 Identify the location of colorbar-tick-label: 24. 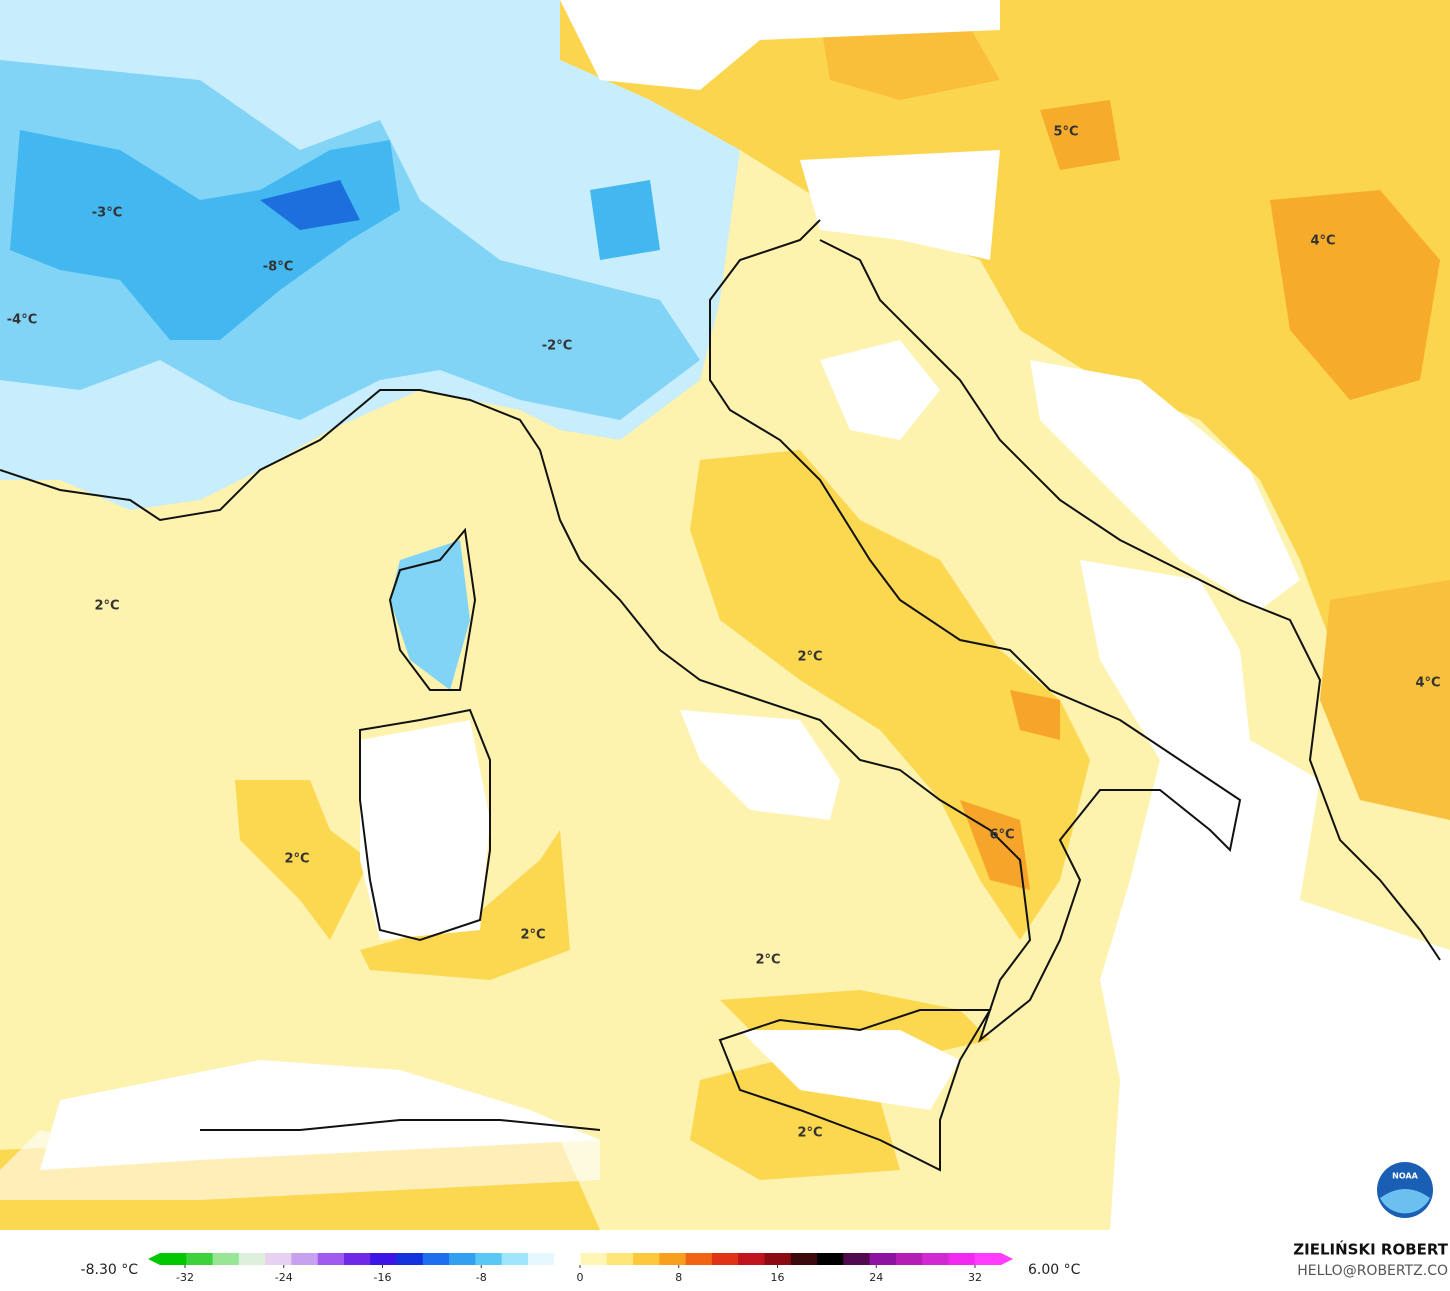
(876, 1277).